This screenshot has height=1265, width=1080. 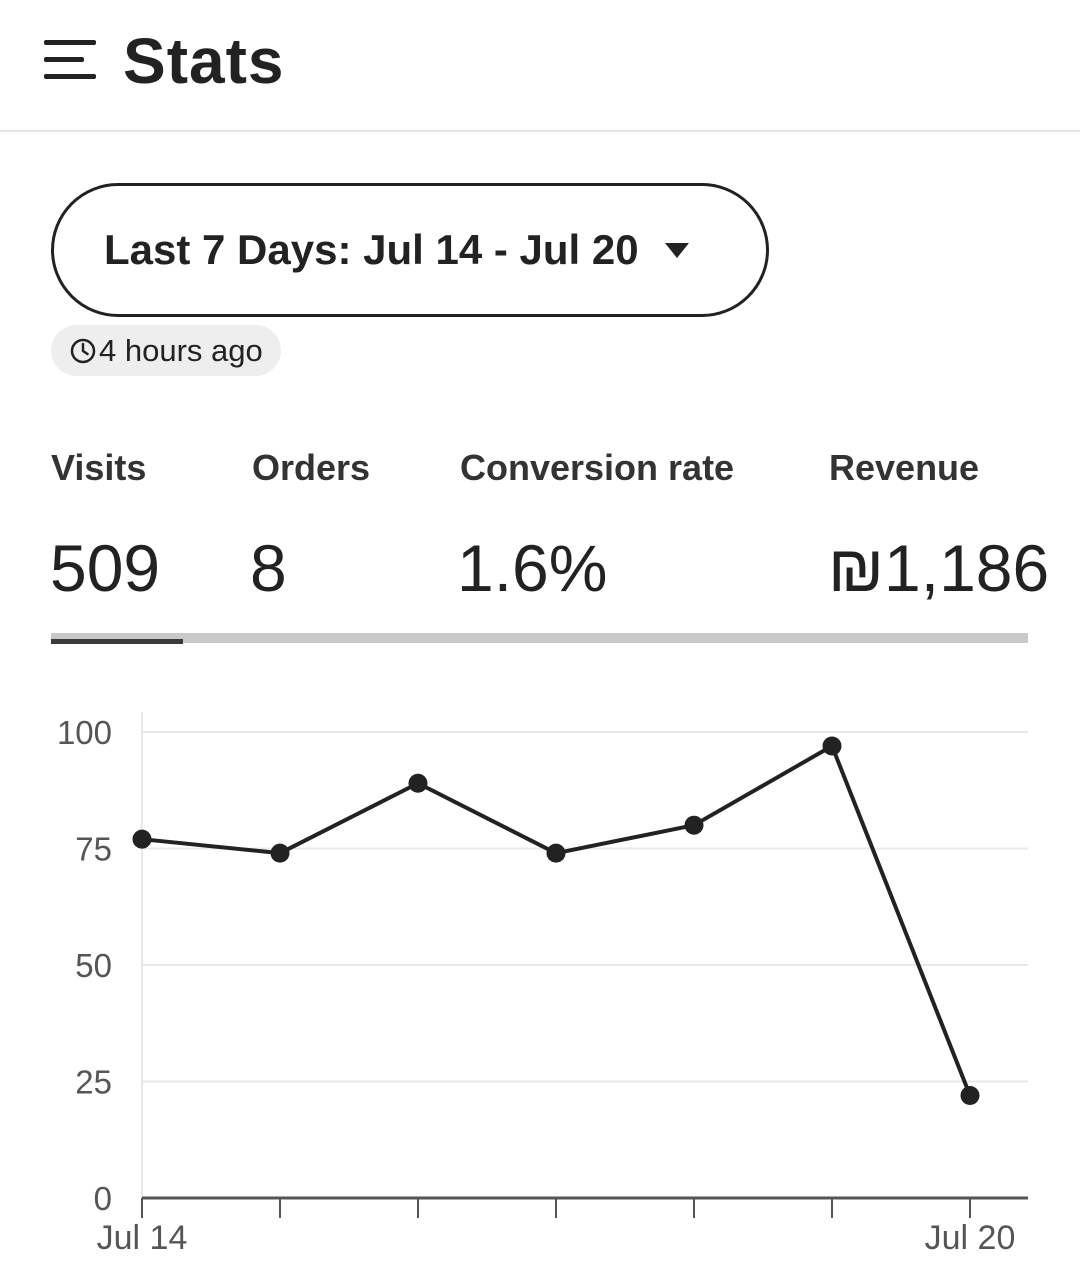 I want to click on metric-value-revenue: ₪1,186, so click(x=939, y=568).